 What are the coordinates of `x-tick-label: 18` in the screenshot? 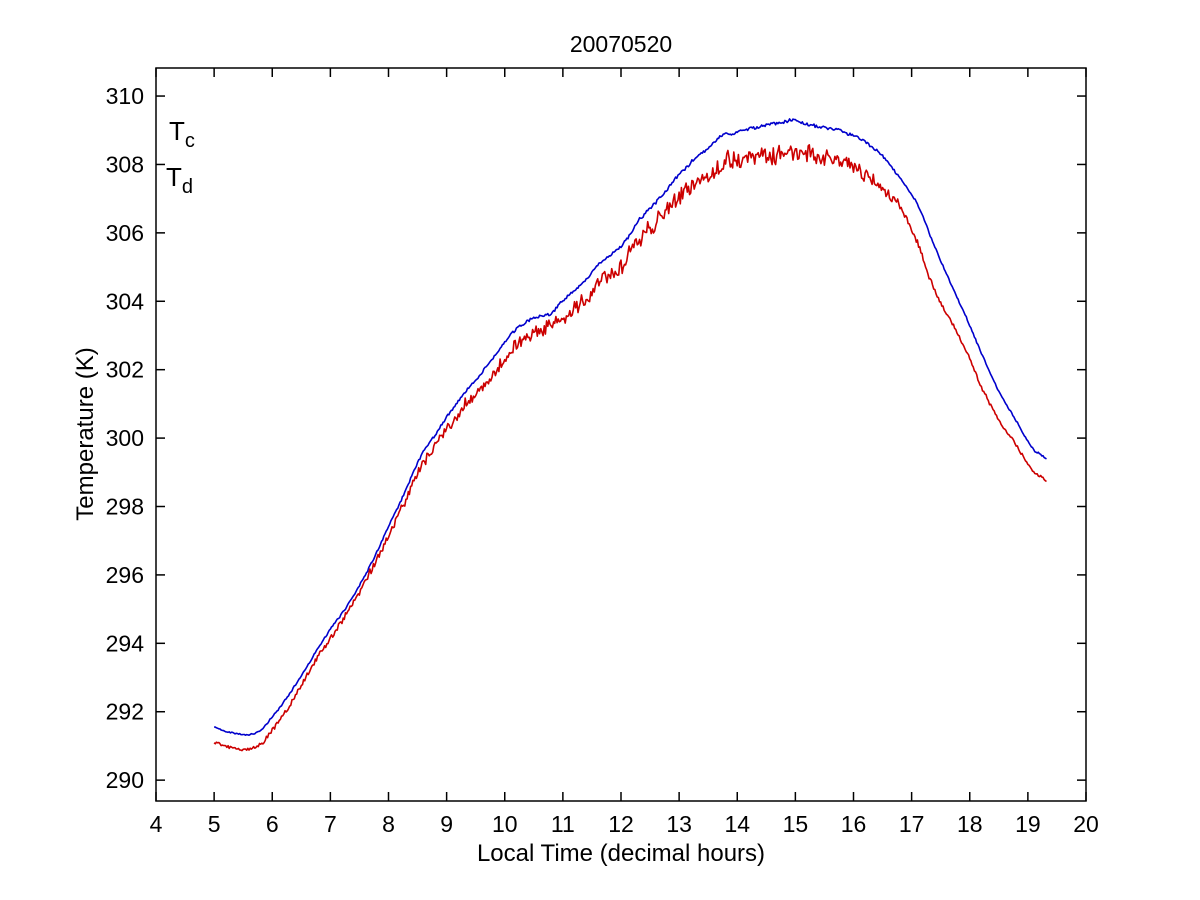 It's located at (970, 824).